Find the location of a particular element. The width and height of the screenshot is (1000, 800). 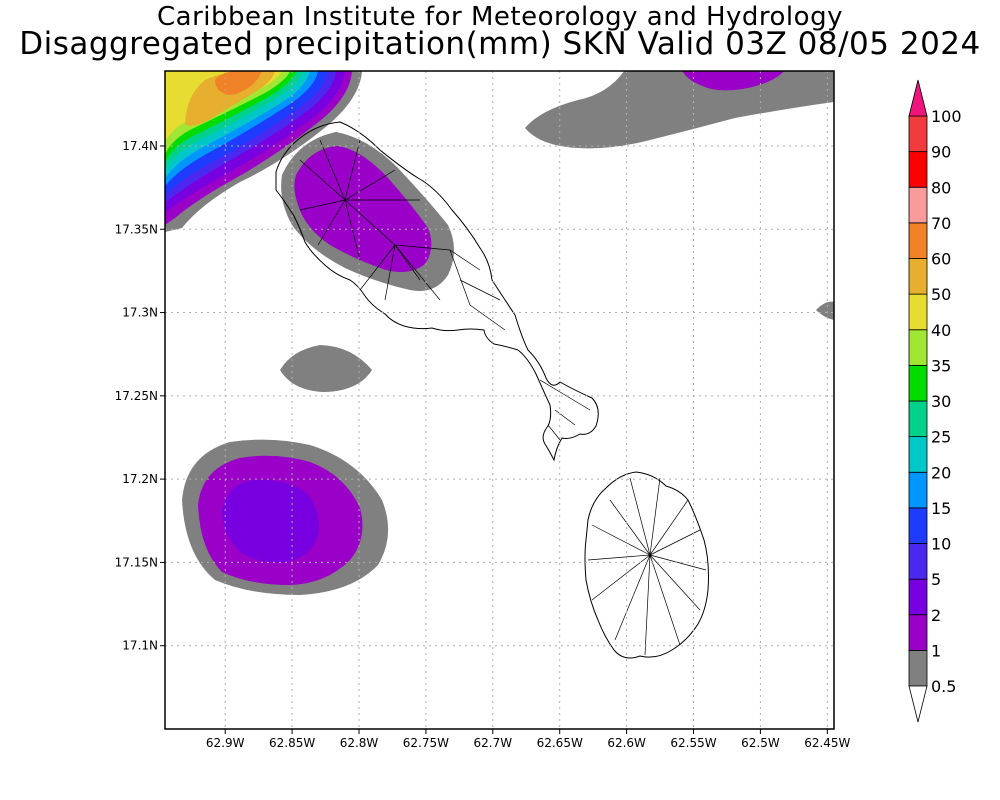

x-tick-label: 62.8W is located at coordinates (359, 743).